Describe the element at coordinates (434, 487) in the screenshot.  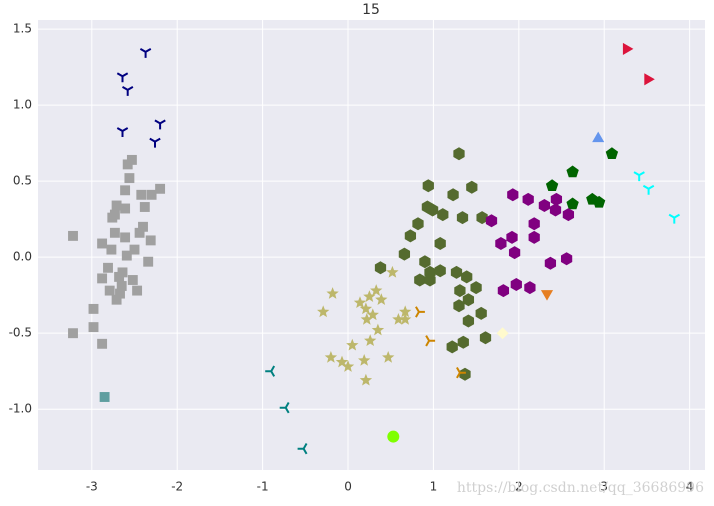
I see `x-tick-label: 1` at that location.